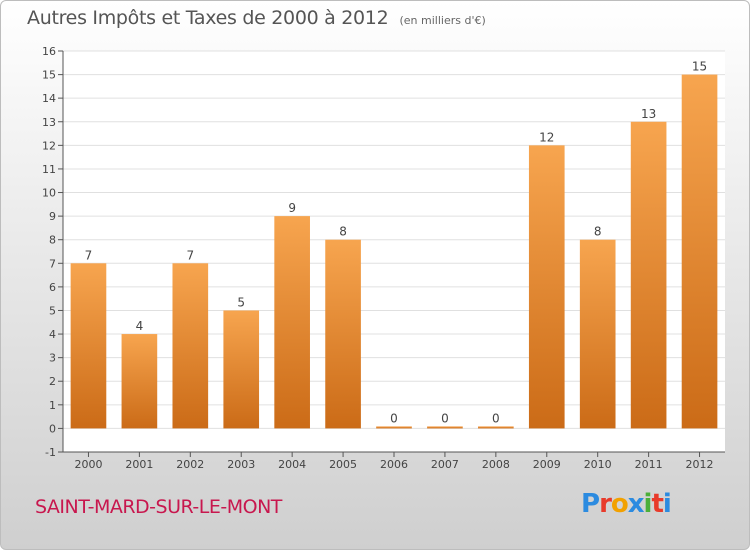 The height and width of the screenshot is (550, 750). Describe the element at coordinates (158, 507) in the screenshot. I see `commune-name: SAINT-MARD-SUR-LE-MONT` at that location.